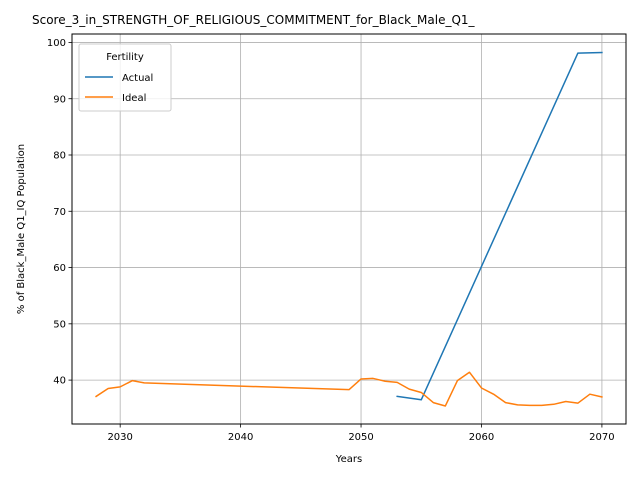 This screenshot has height=480, width=640. What do you see at coordinates (240, 437) in the screenshot?
I see `x-tick-label: 2040` at bounding box center [240, 437].